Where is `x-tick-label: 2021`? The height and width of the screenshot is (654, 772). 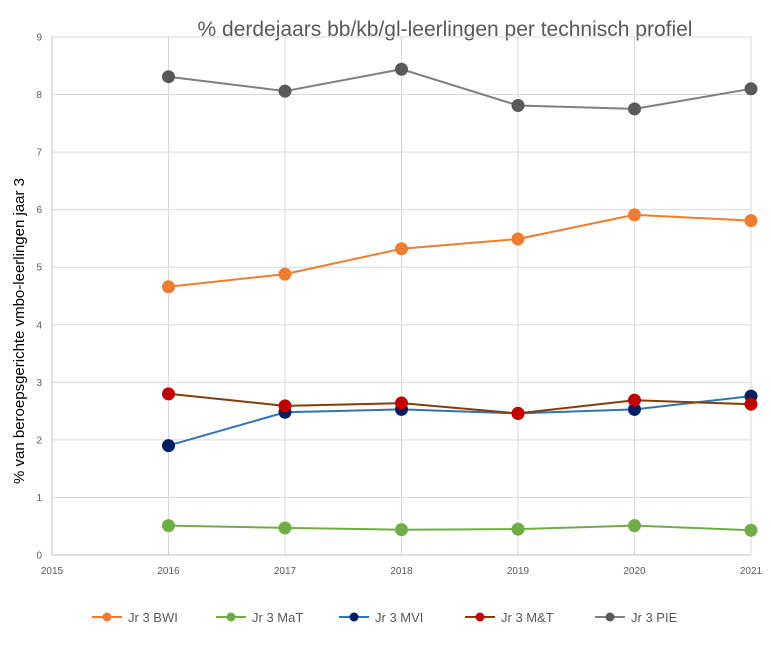
x-tick-label: 2021 is located at coordinates (751, 571).